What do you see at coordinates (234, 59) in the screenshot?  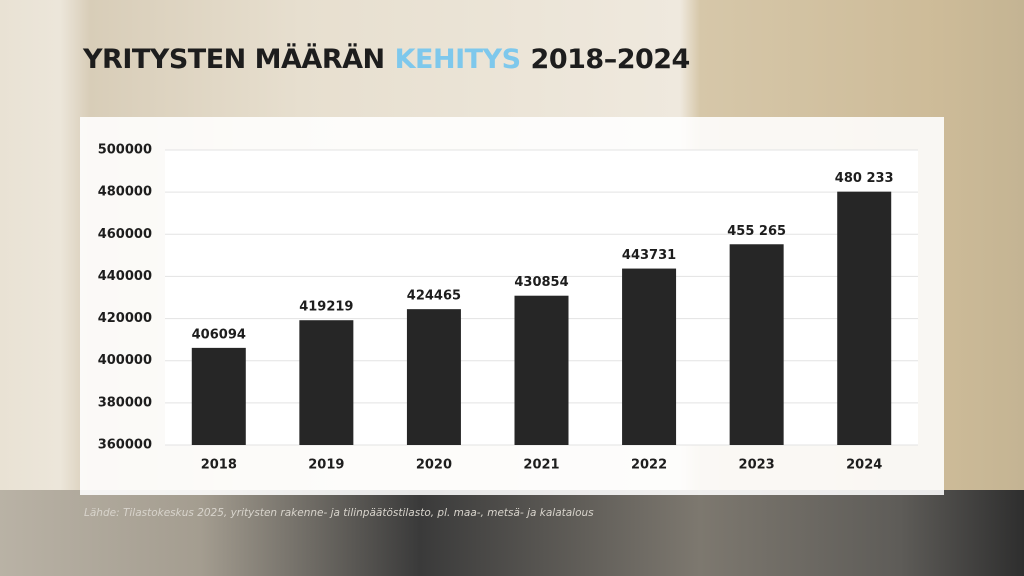 I see `title-part: YRITYSTEN MÄÄRÄN` at bounding box center [234, 59].